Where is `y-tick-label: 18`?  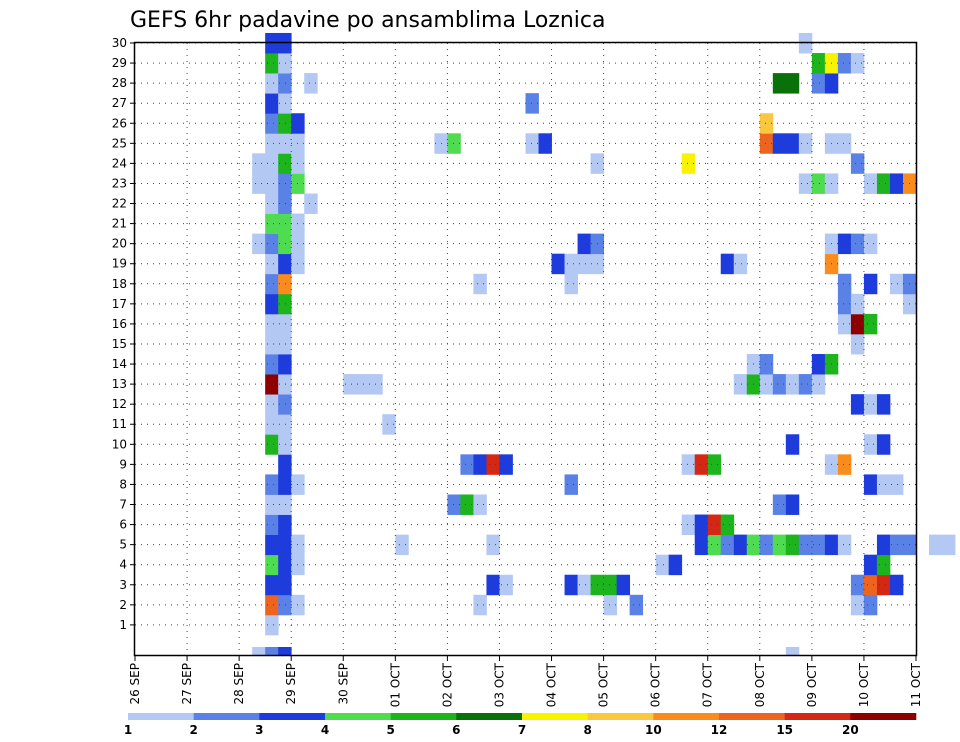
y-tick-label: 18 is located at coordinates (119, 284).